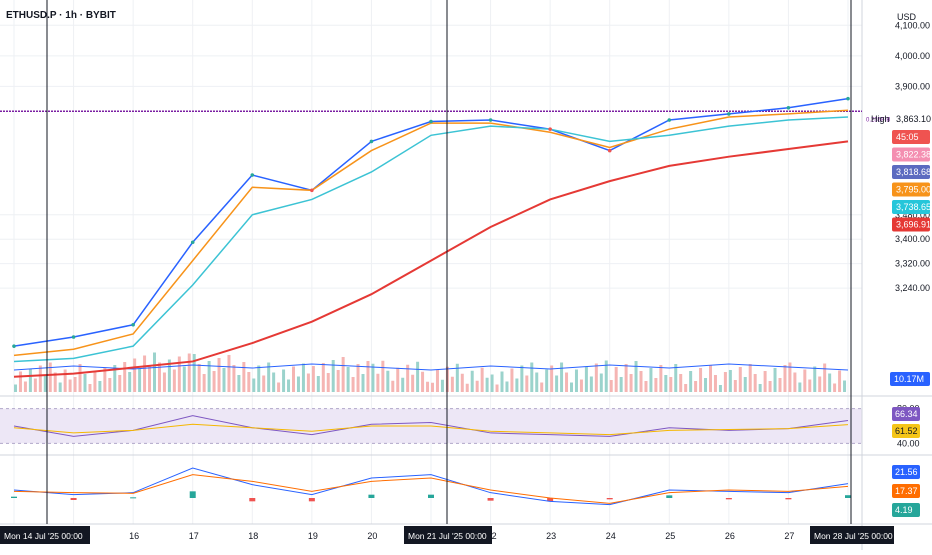  I want to click on price-label-text: 3,738.65, so click(913, 207).